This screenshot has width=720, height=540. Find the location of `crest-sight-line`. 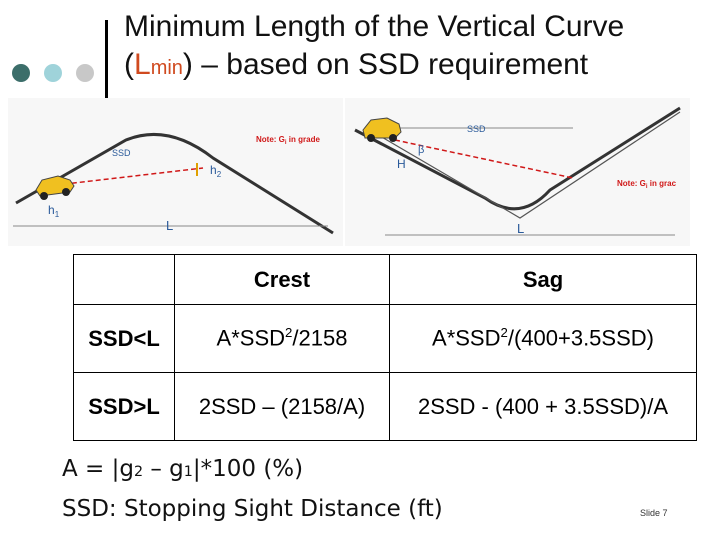

crest-sight-line is located at coordinates (125, 177).